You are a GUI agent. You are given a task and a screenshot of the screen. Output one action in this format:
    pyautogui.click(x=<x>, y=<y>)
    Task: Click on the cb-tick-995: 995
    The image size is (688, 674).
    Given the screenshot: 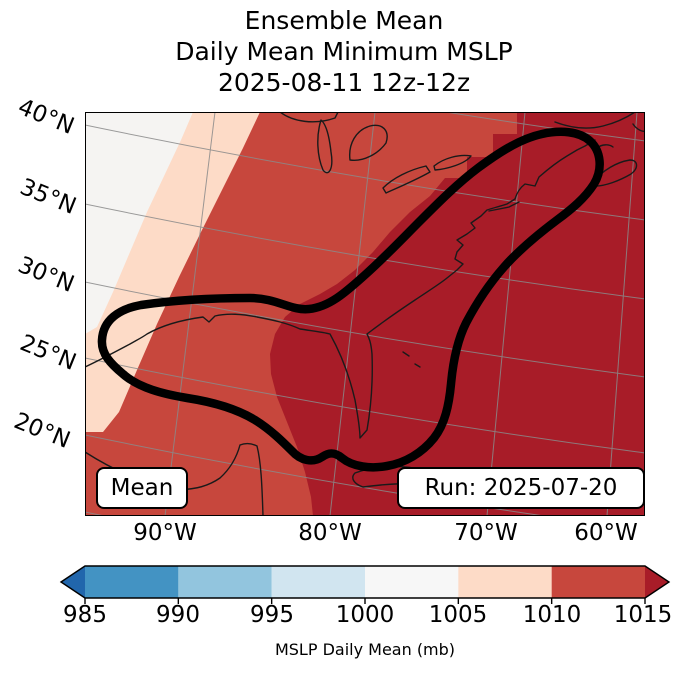 What is the action you would take?
    pyautogui.click(x=272, y=615)
    